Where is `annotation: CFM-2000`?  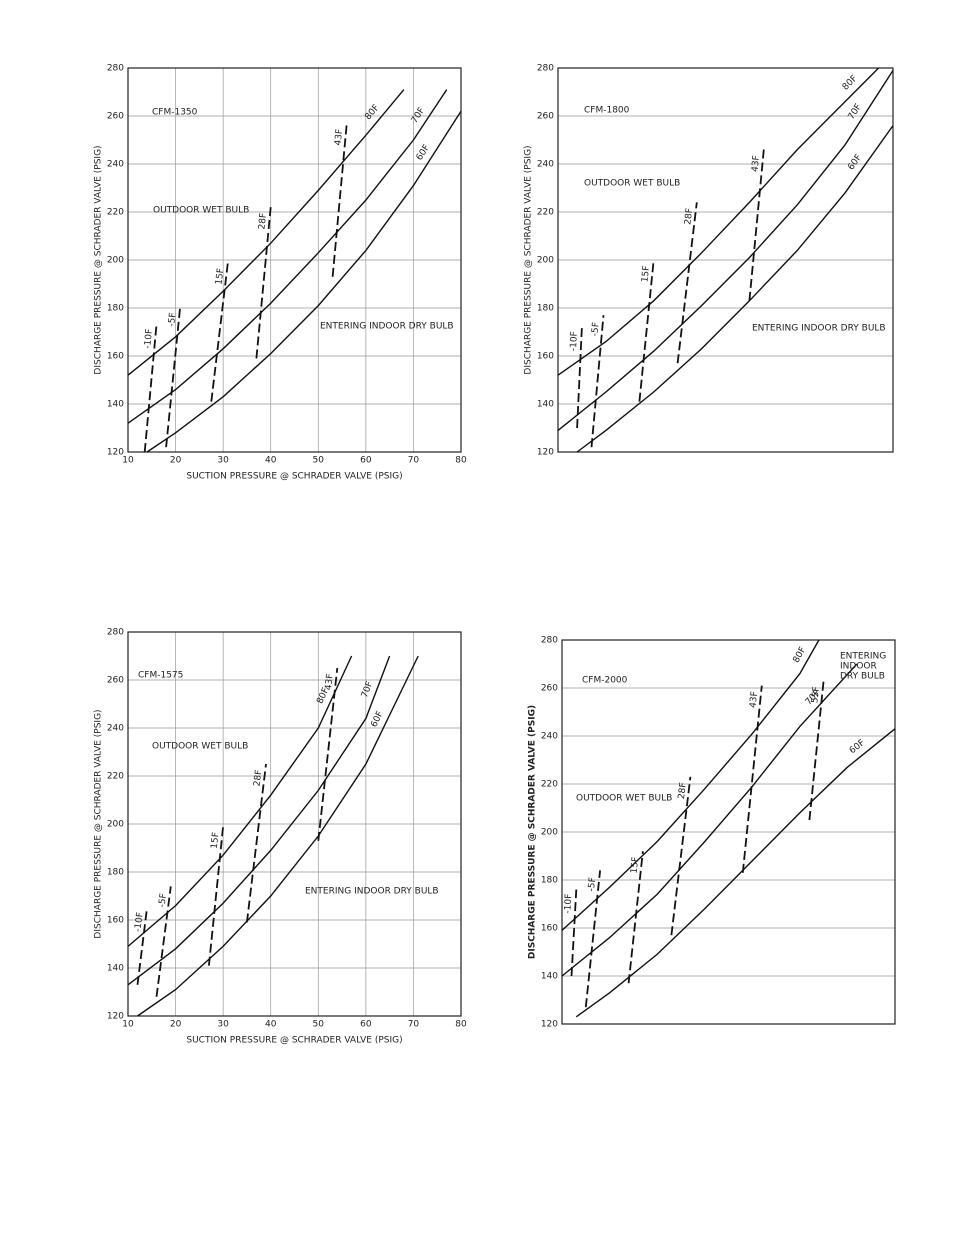 annotation: CFM-2000 is located at coordinates (605, 681).